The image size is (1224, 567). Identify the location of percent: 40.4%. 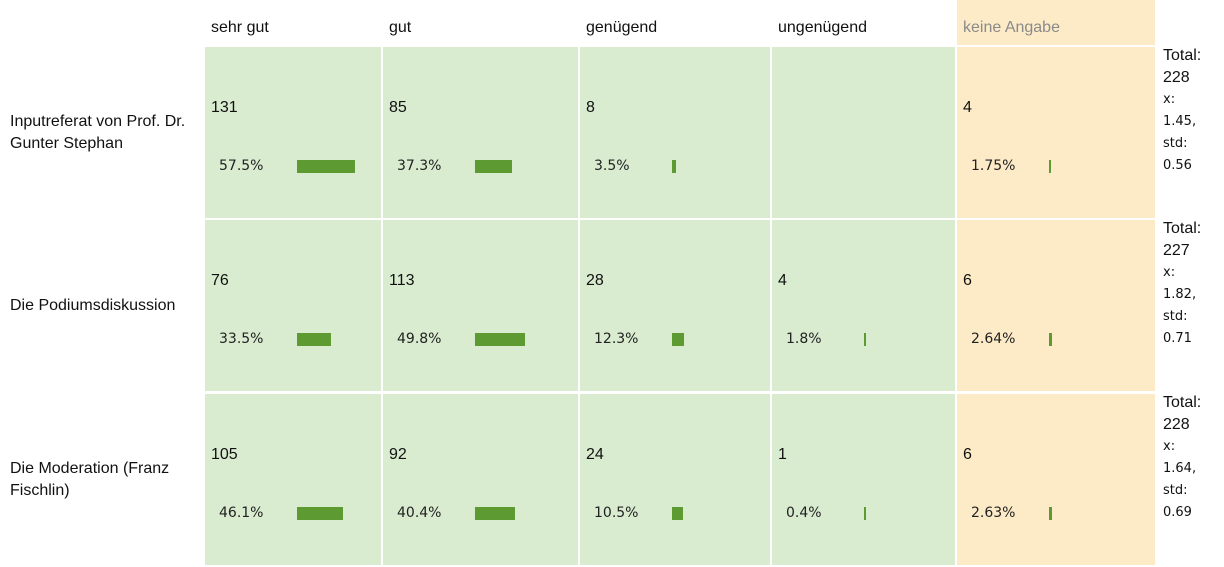
(419, 513).